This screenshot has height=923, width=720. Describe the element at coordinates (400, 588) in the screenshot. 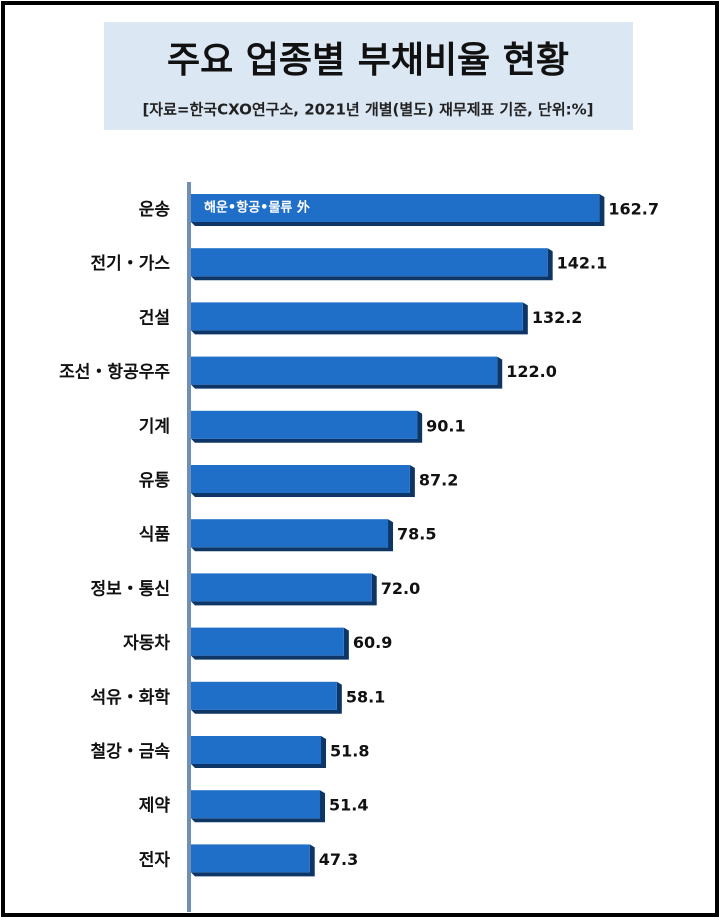

I see `value-label: 72.0` at that location.